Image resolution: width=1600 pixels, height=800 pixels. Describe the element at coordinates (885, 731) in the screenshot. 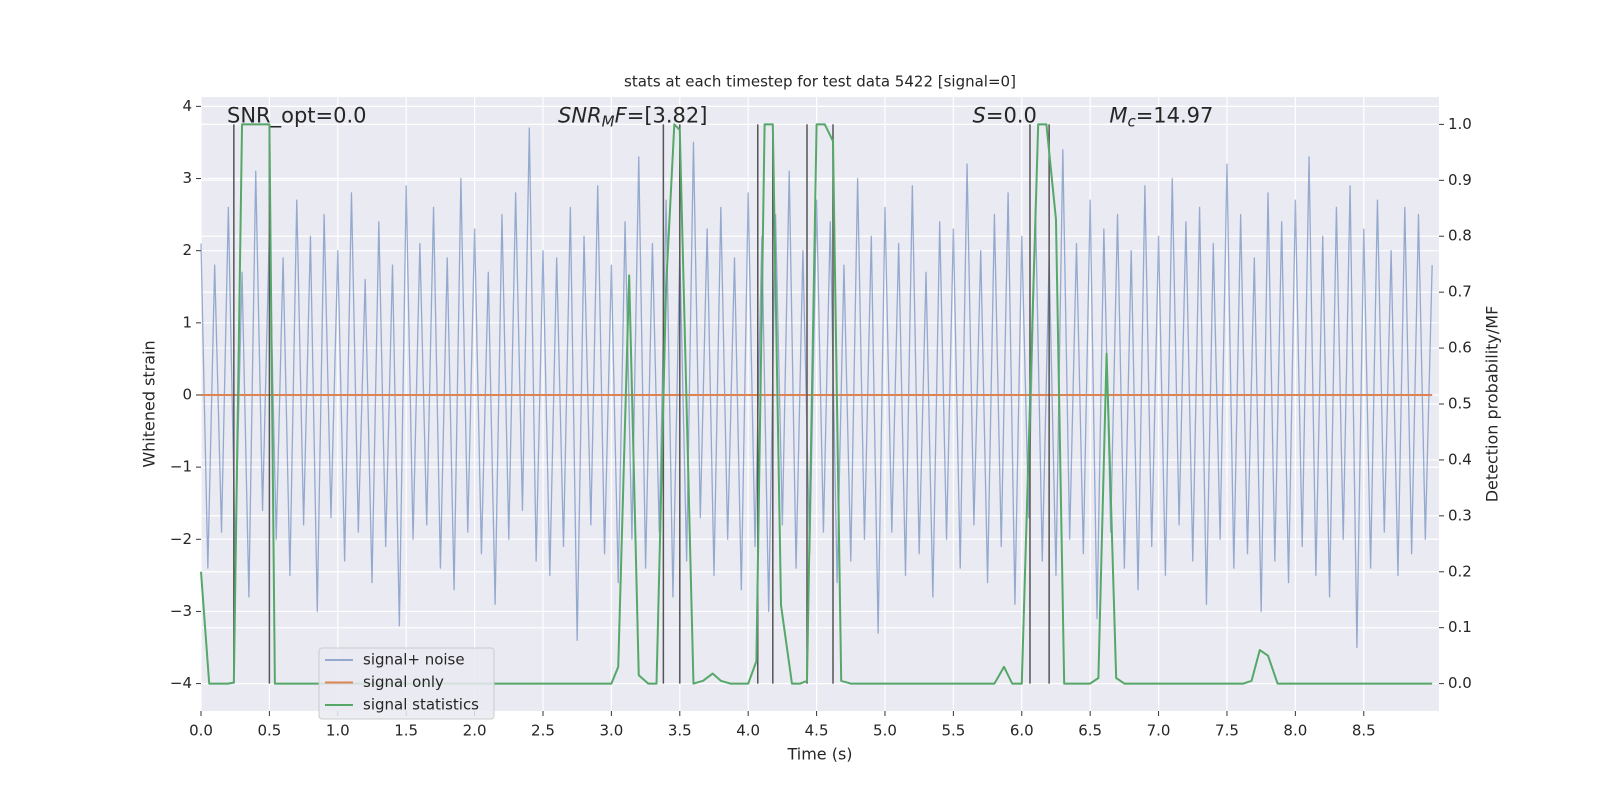

I see `x-tick-label: 5.0` at that location.